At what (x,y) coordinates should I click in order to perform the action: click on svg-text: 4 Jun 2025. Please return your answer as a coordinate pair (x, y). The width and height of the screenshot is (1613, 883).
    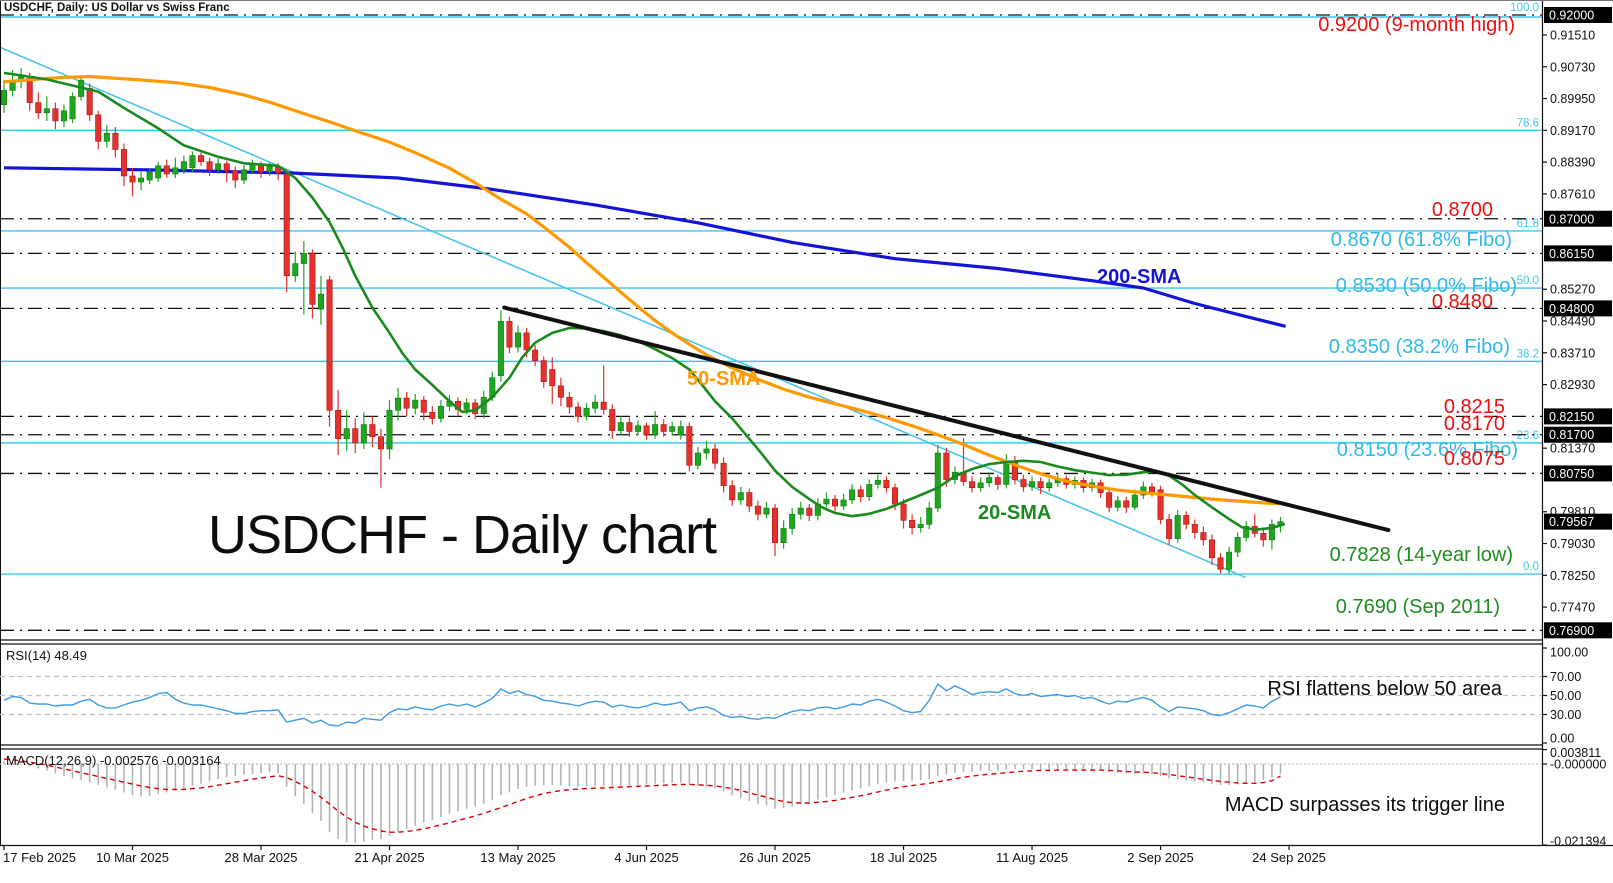
    Looking at the image, I should click on (646, 857).